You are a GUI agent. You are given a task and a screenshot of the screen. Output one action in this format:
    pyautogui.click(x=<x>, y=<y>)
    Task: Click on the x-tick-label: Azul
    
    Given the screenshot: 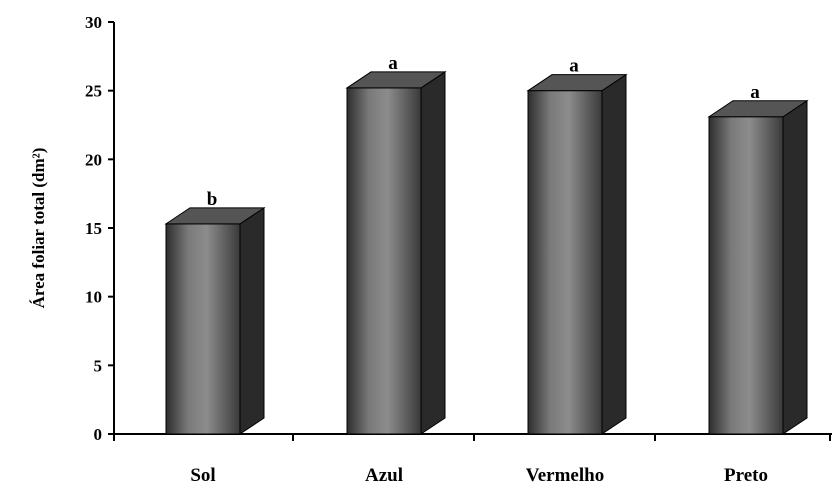 What is the action you would take?
    pyautogui.click(x=384, y=475)
    